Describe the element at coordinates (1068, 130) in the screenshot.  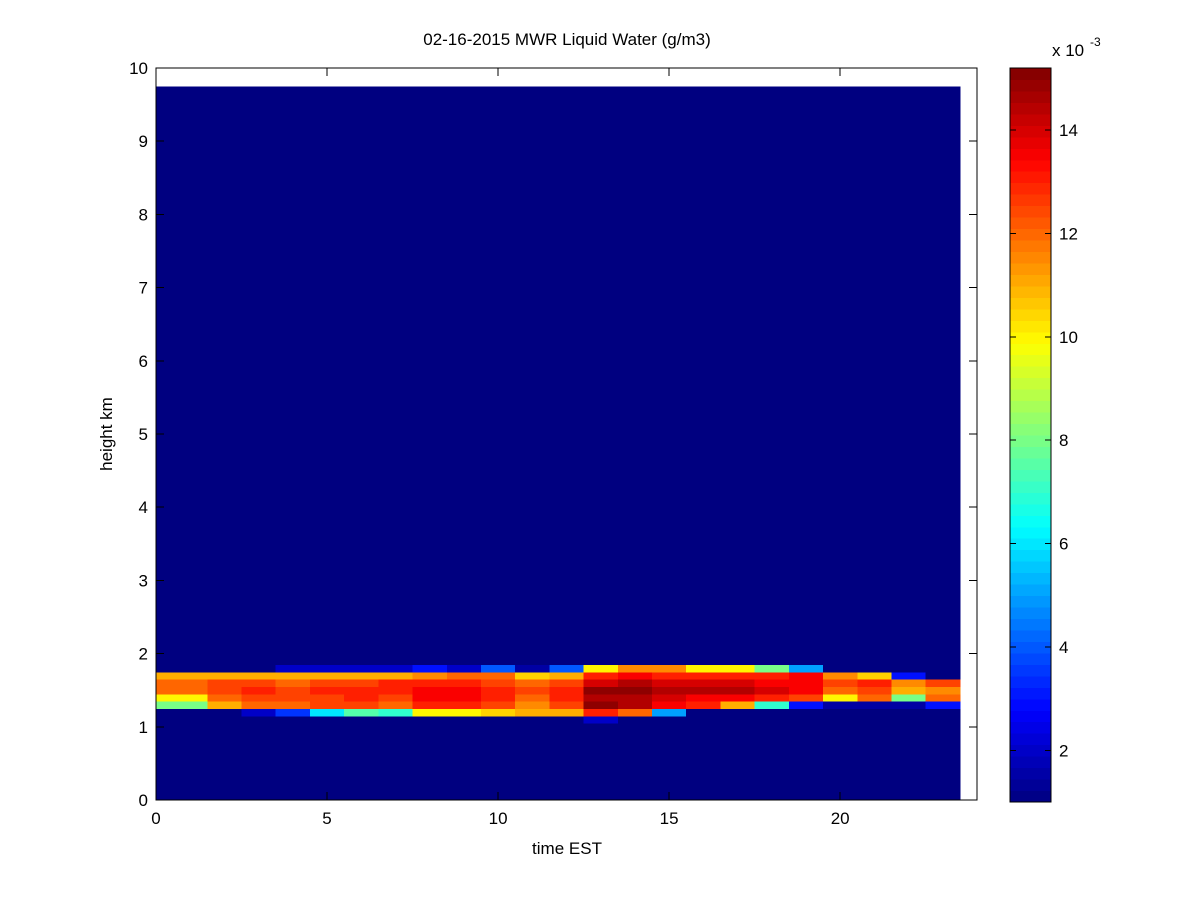
I see `colorbar-tick-label: 14` at that location.